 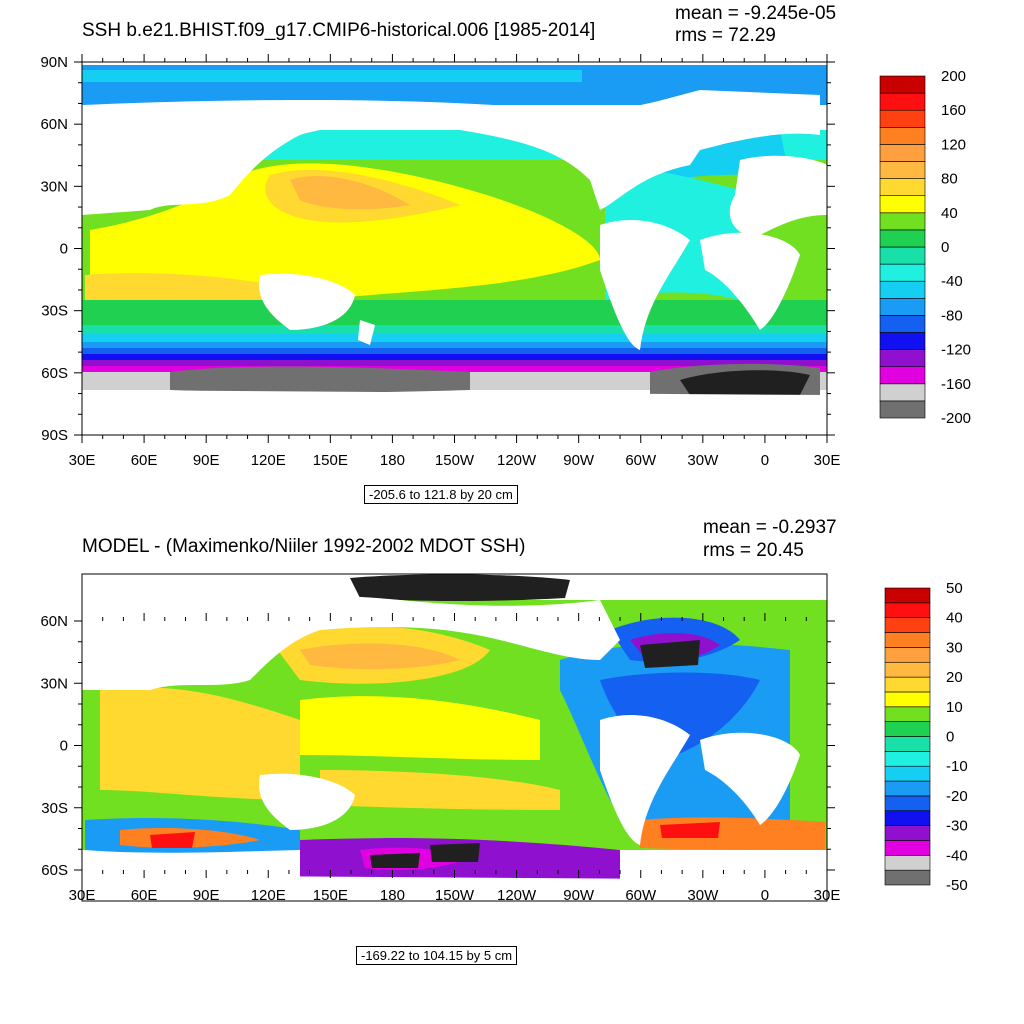 I want to click on panel2-mean: mean = -0.2937, so click(x=770, y=527).